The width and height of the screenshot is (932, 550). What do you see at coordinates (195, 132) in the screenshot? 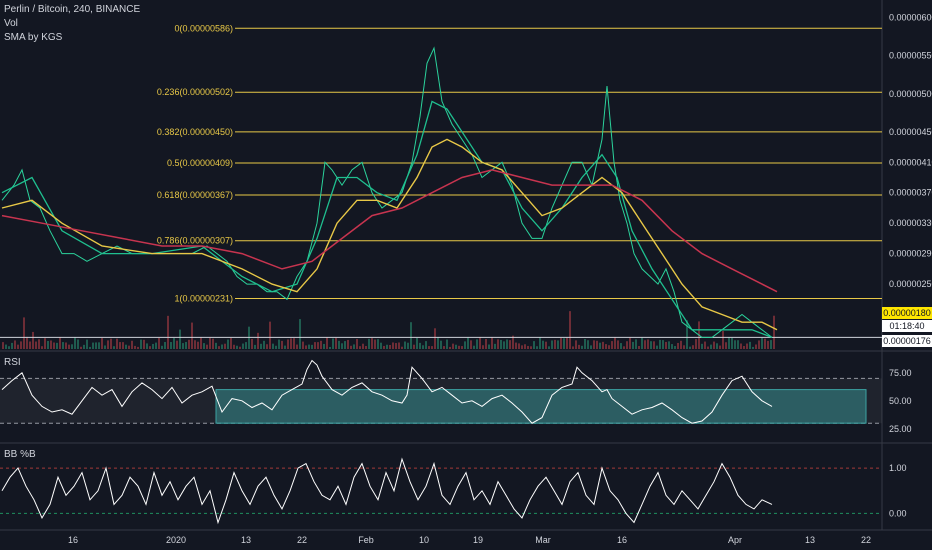
I see `fib-level-label: 0.382(0.00000450)` at bounding box center [195, 132].